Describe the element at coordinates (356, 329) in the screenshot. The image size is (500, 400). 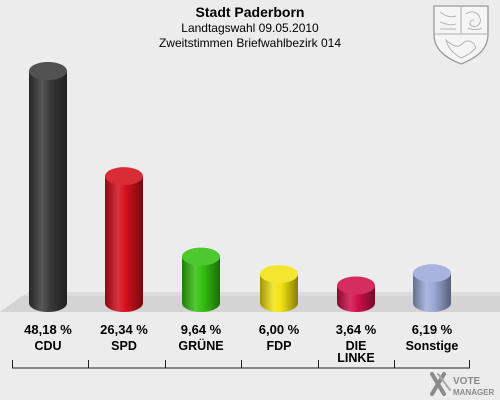
I see `value-label: 3,64 %` at that location.